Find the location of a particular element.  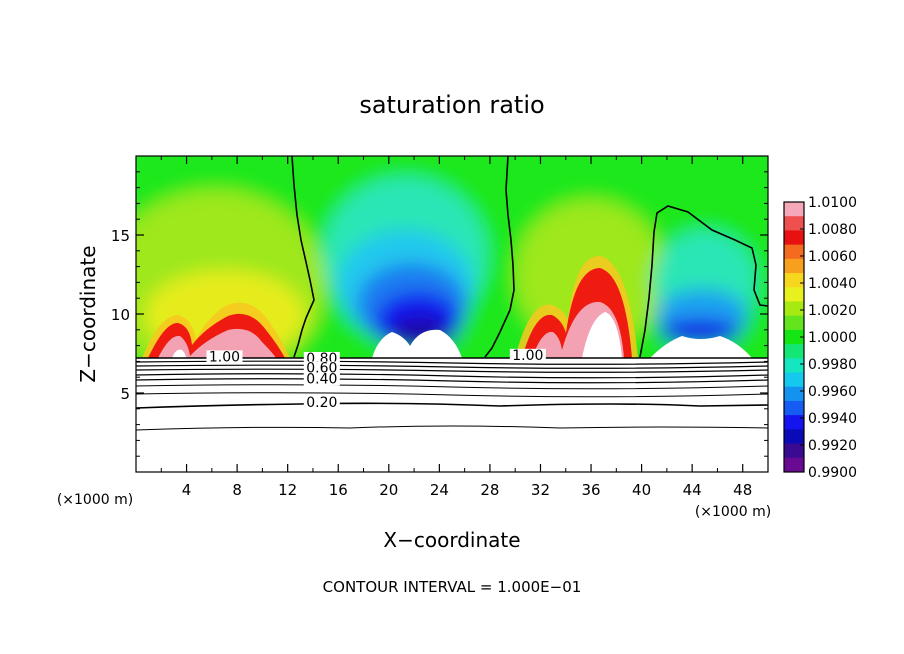

contour-lines-lower is located at coordinates (452, 394).